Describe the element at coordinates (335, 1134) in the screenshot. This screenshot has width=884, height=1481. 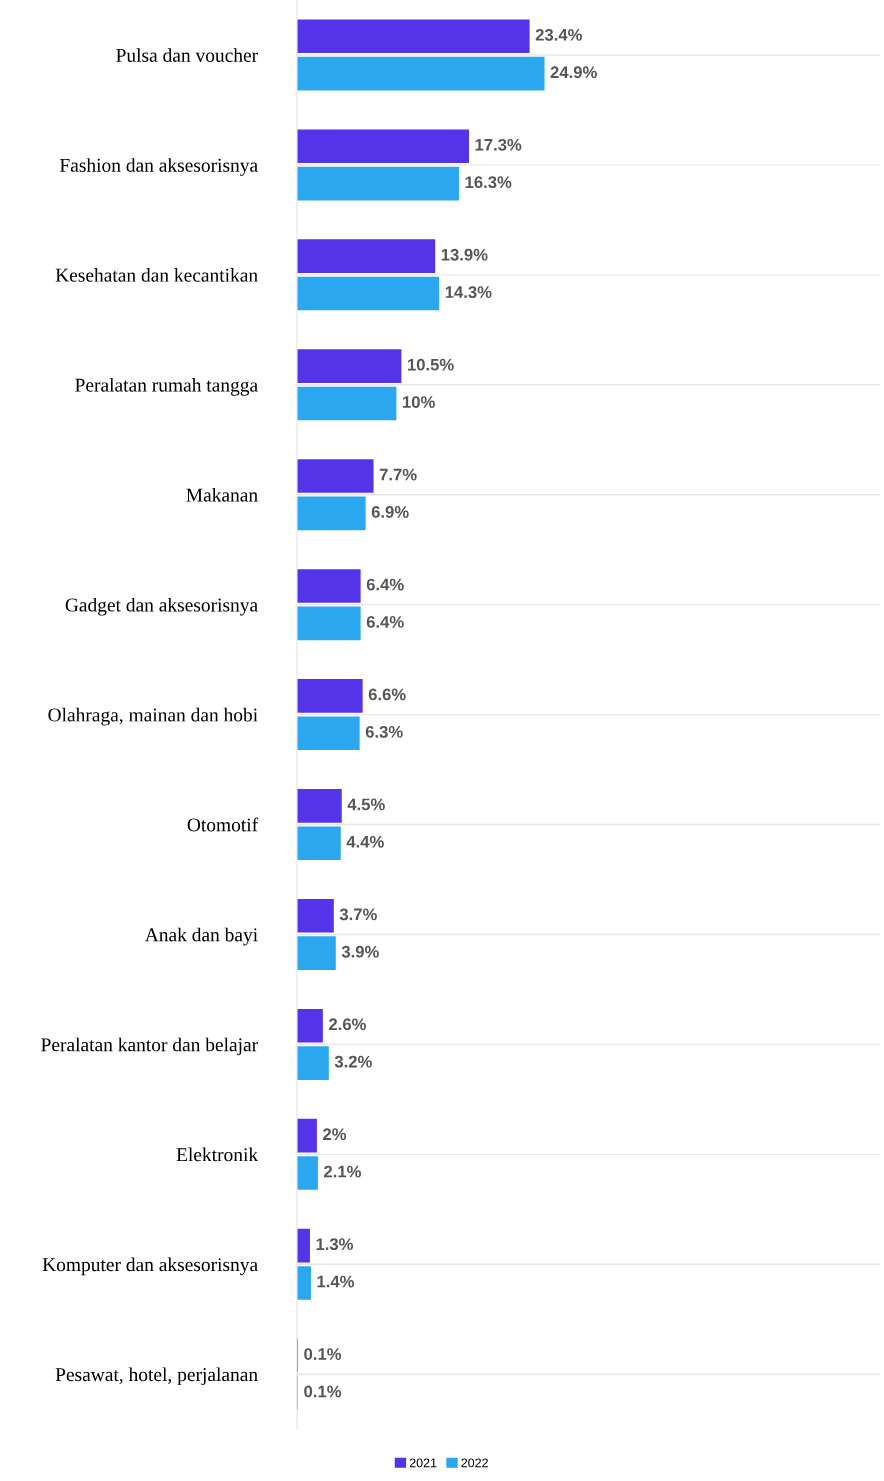
I see `data-label: 2%` at that location.